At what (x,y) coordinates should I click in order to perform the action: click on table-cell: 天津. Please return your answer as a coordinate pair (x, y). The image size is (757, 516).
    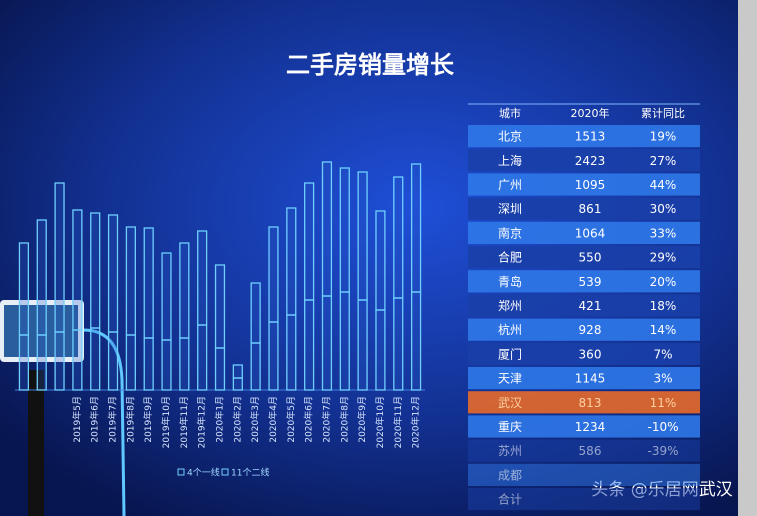
    Looking at the image, I should click on (510, 379).